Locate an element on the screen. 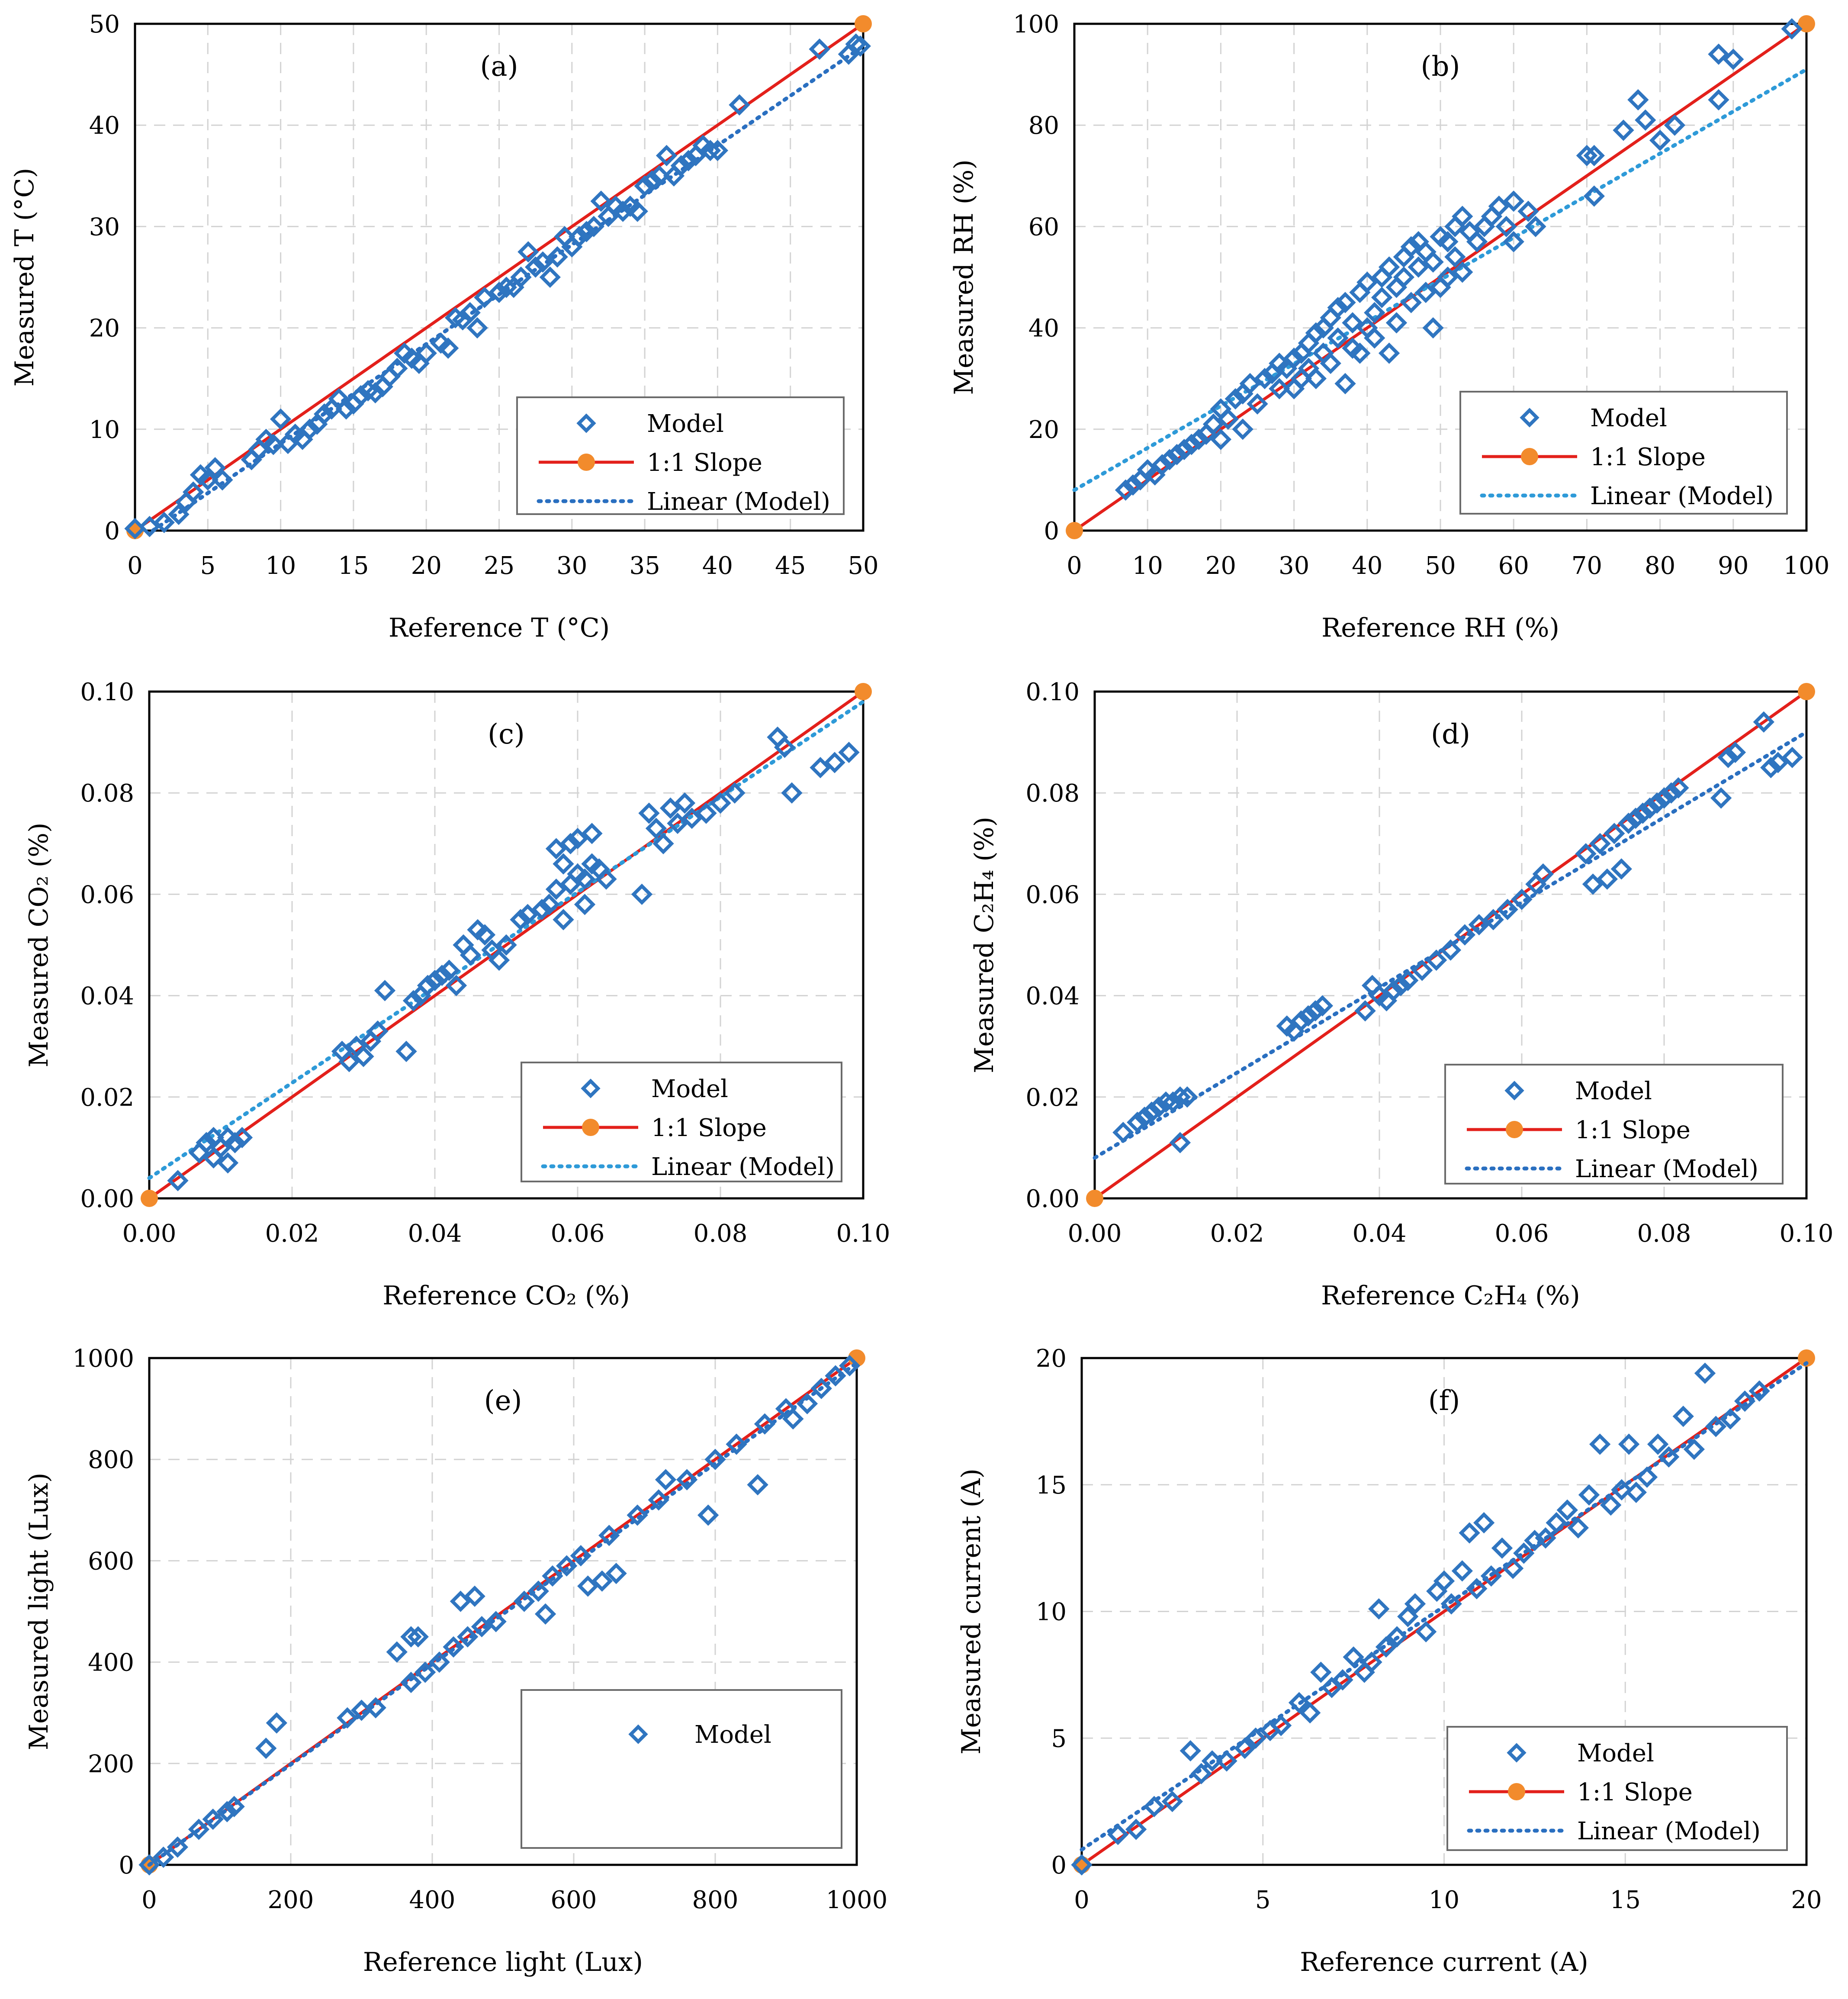 The image size is (1848, 1999). x-tick-label: 0.02 is located at coordinates (292, 1234).